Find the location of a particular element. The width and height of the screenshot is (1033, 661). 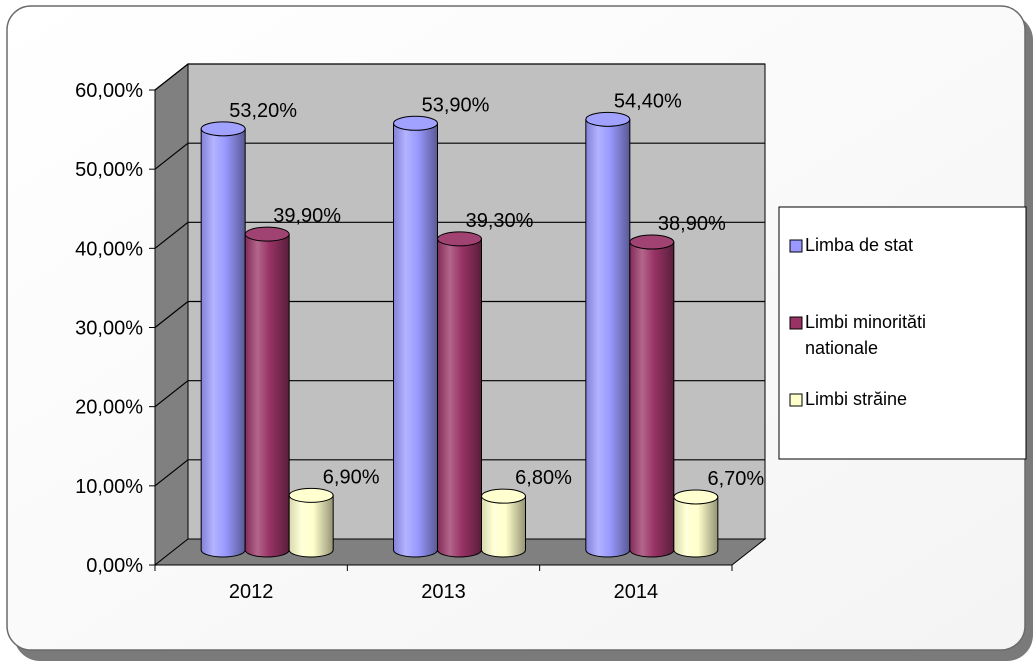

y-tick-label: 20,00% is located at coordinates (109, 408).